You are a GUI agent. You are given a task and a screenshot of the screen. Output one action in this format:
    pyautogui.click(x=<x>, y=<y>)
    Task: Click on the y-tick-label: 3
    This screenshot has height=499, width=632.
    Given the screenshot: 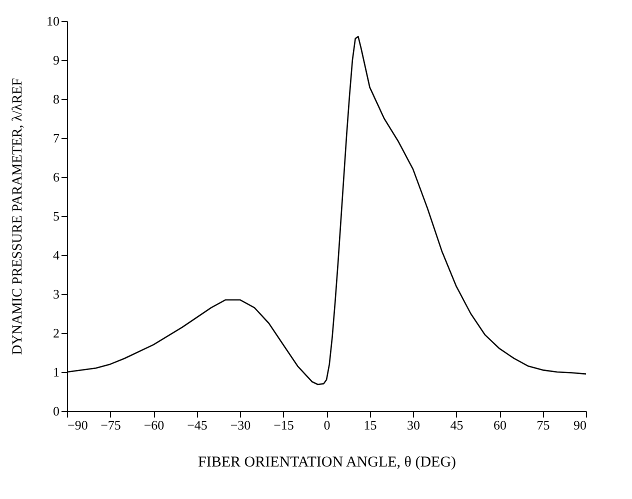 What is the action you would take?
    pyautogui.click(x=56, y=294)
    